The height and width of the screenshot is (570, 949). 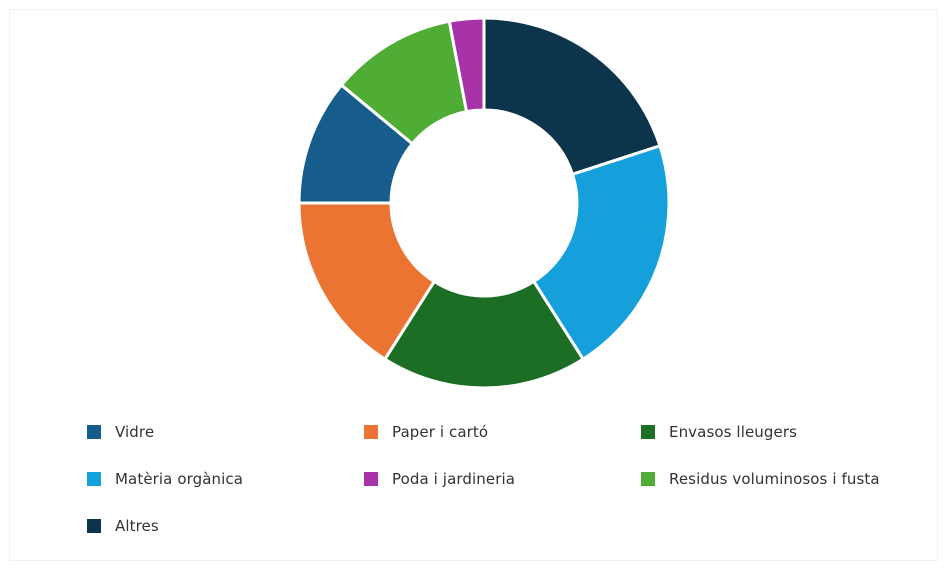 I want to click on legend-item-residus-voluminosos-i-fusta: Residus voluminosos i fusta, so click(x=784, y=479).